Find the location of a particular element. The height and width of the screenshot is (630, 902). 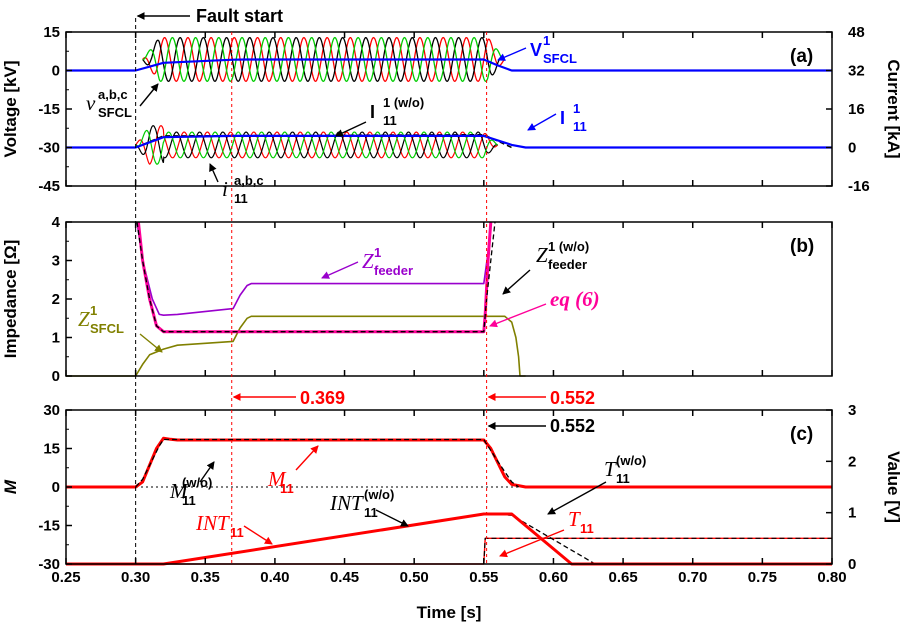

z-sfcl-label-sup: 1 is located at coordinates (93, 310).